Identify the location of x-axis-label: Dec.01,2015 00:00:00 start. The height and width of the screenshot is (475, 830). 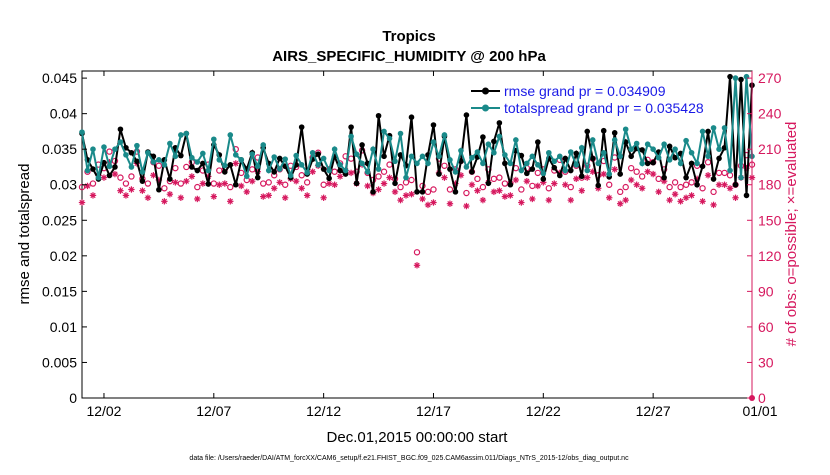
(418, 437).